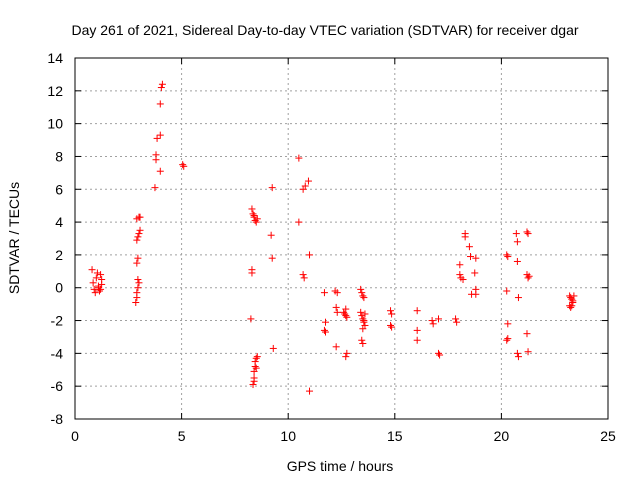 This screenshot has width=640, height=480. I want to click on y-tick-label: 0, so click(59, 288).